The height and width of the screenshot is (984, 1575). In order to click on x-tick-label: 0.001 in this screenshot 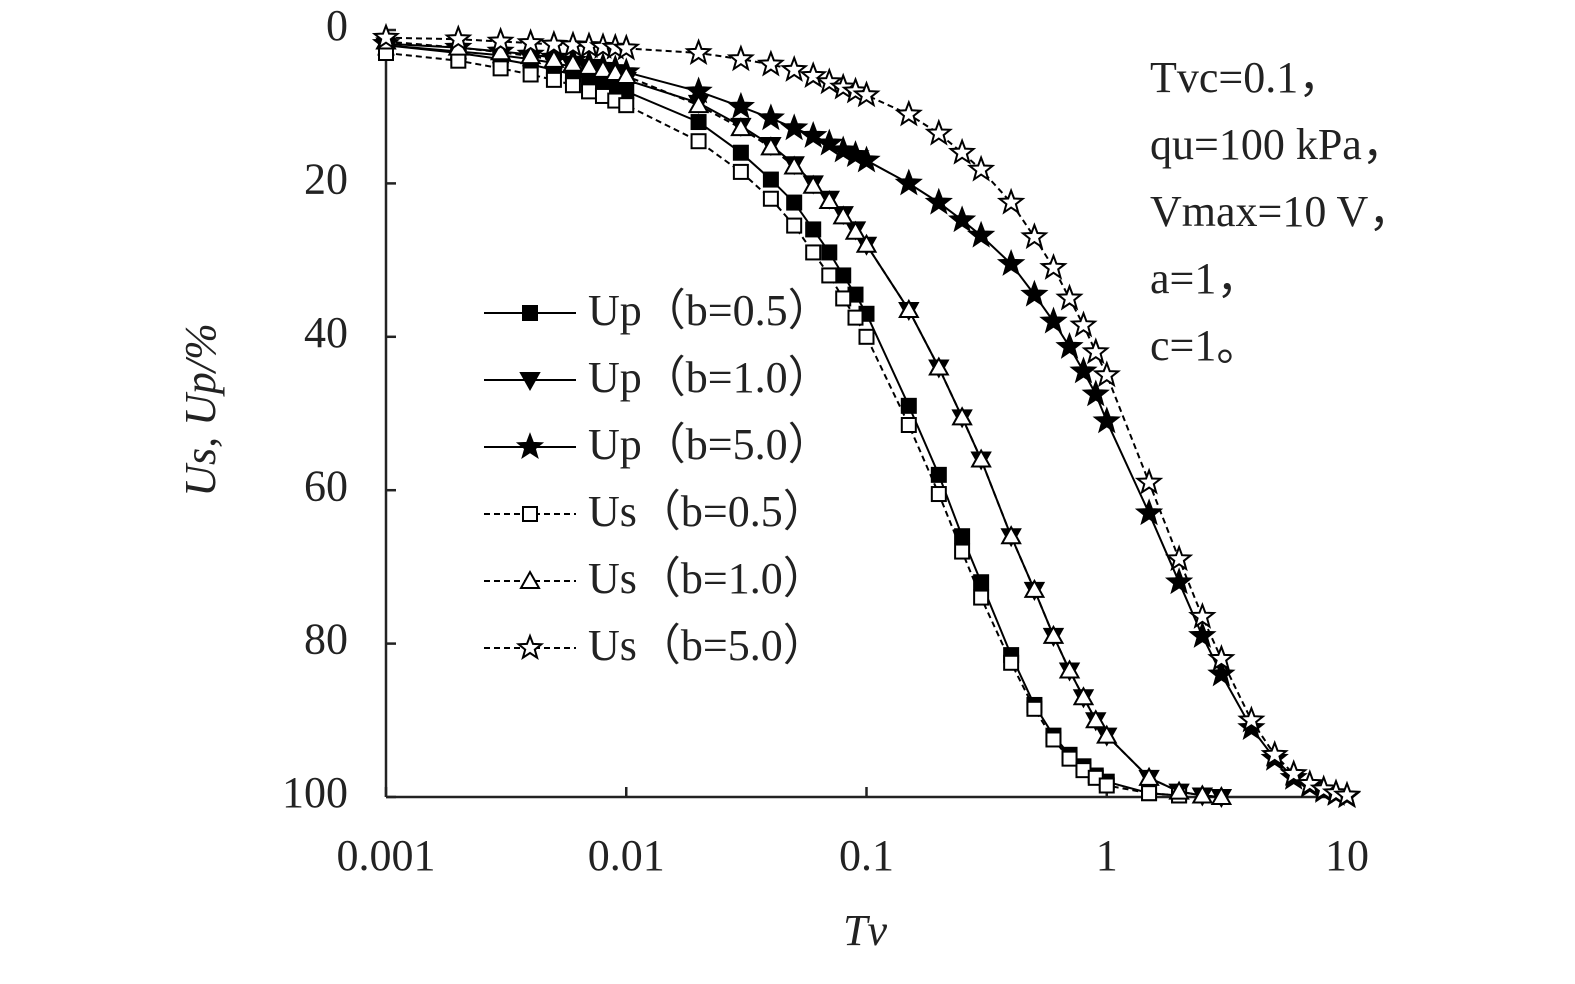, I will do `click(386, 855)`.